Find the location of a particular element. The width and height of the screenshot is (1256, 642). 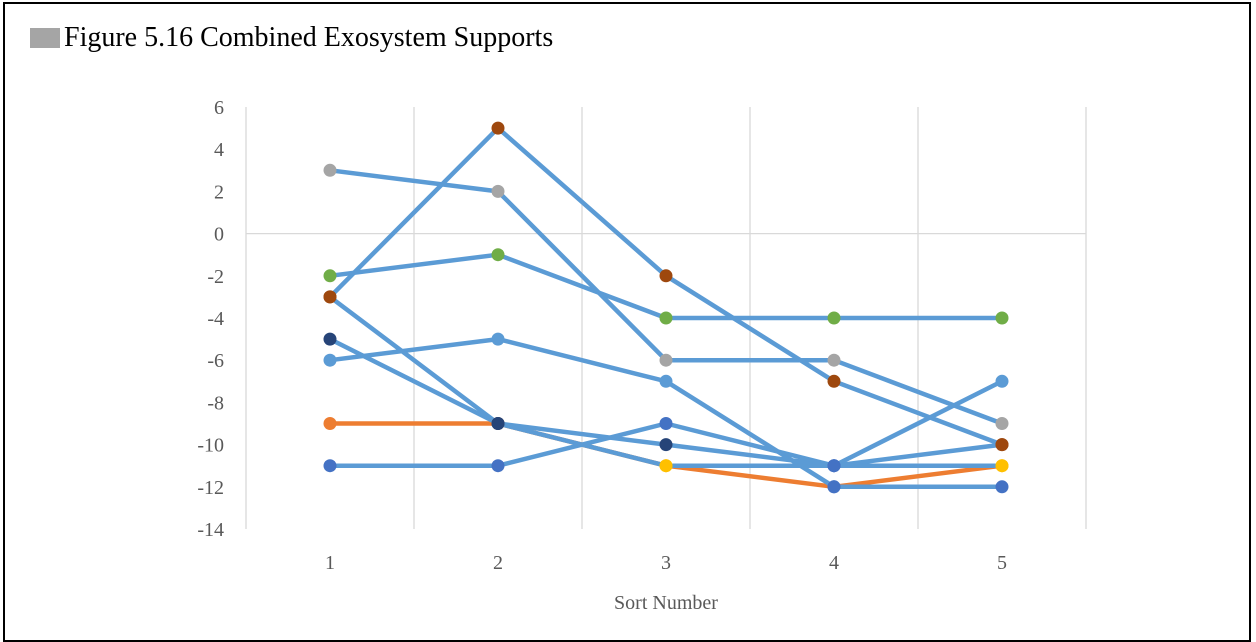

y-tick-label: -14 is located at coordinates (210, 530).